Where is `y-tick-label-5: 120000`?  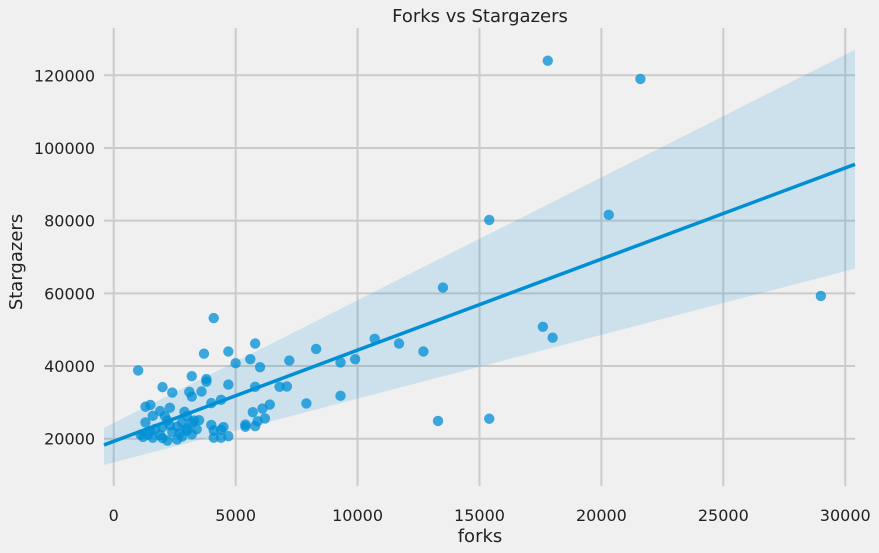 y-tick-label-5: 120000 is located at coordinates (64, 75).